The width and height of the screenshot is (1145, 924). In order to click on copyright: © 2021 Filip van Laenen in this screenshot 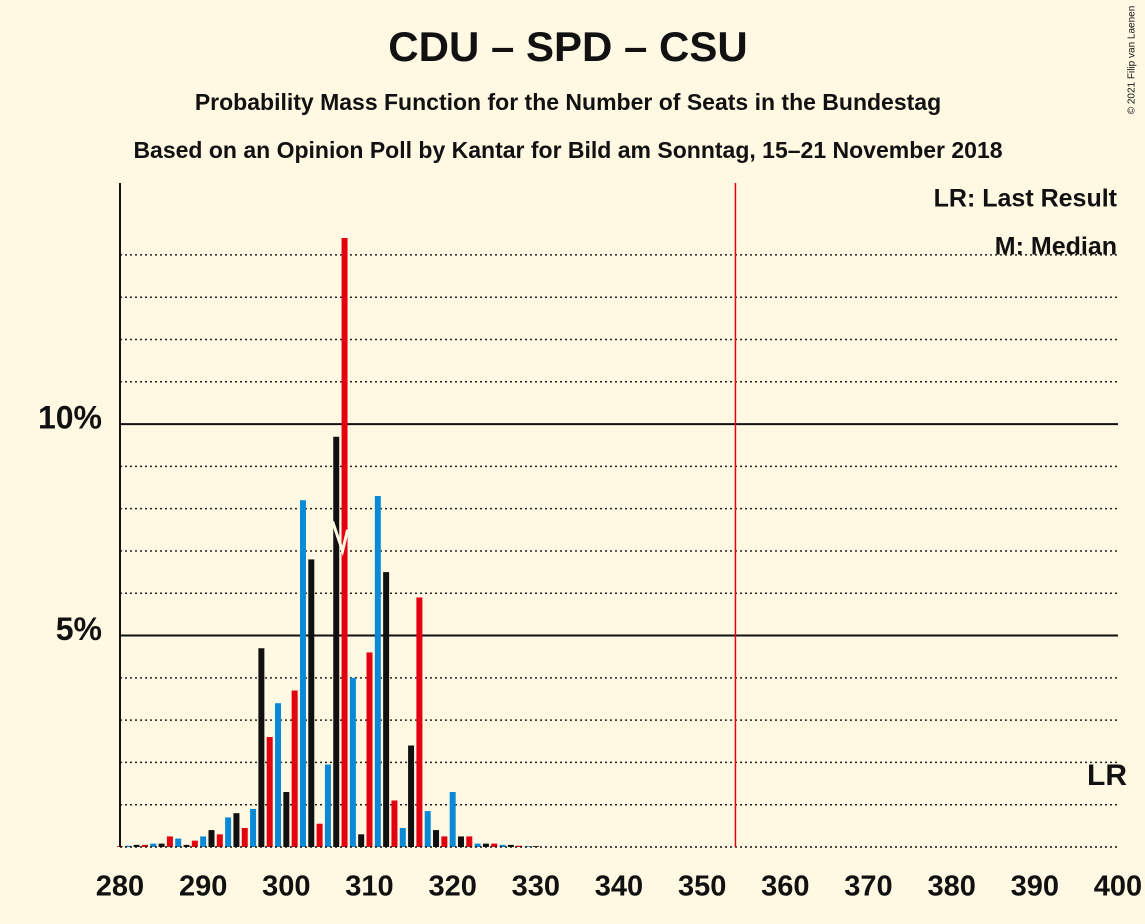, I will do `click(1132, 60)`.